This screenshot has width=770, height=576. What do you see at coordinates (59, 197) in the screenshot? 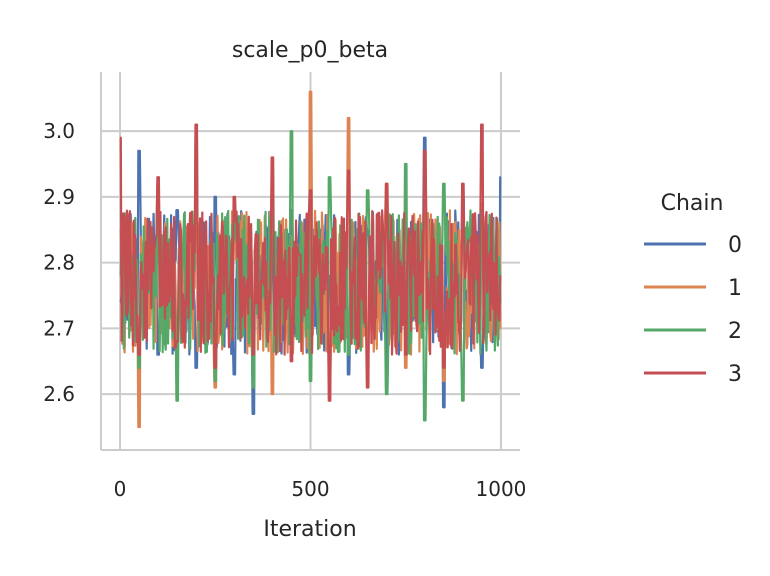
I see `y-tick-label: 2.9` at bounding box center [59, 197].